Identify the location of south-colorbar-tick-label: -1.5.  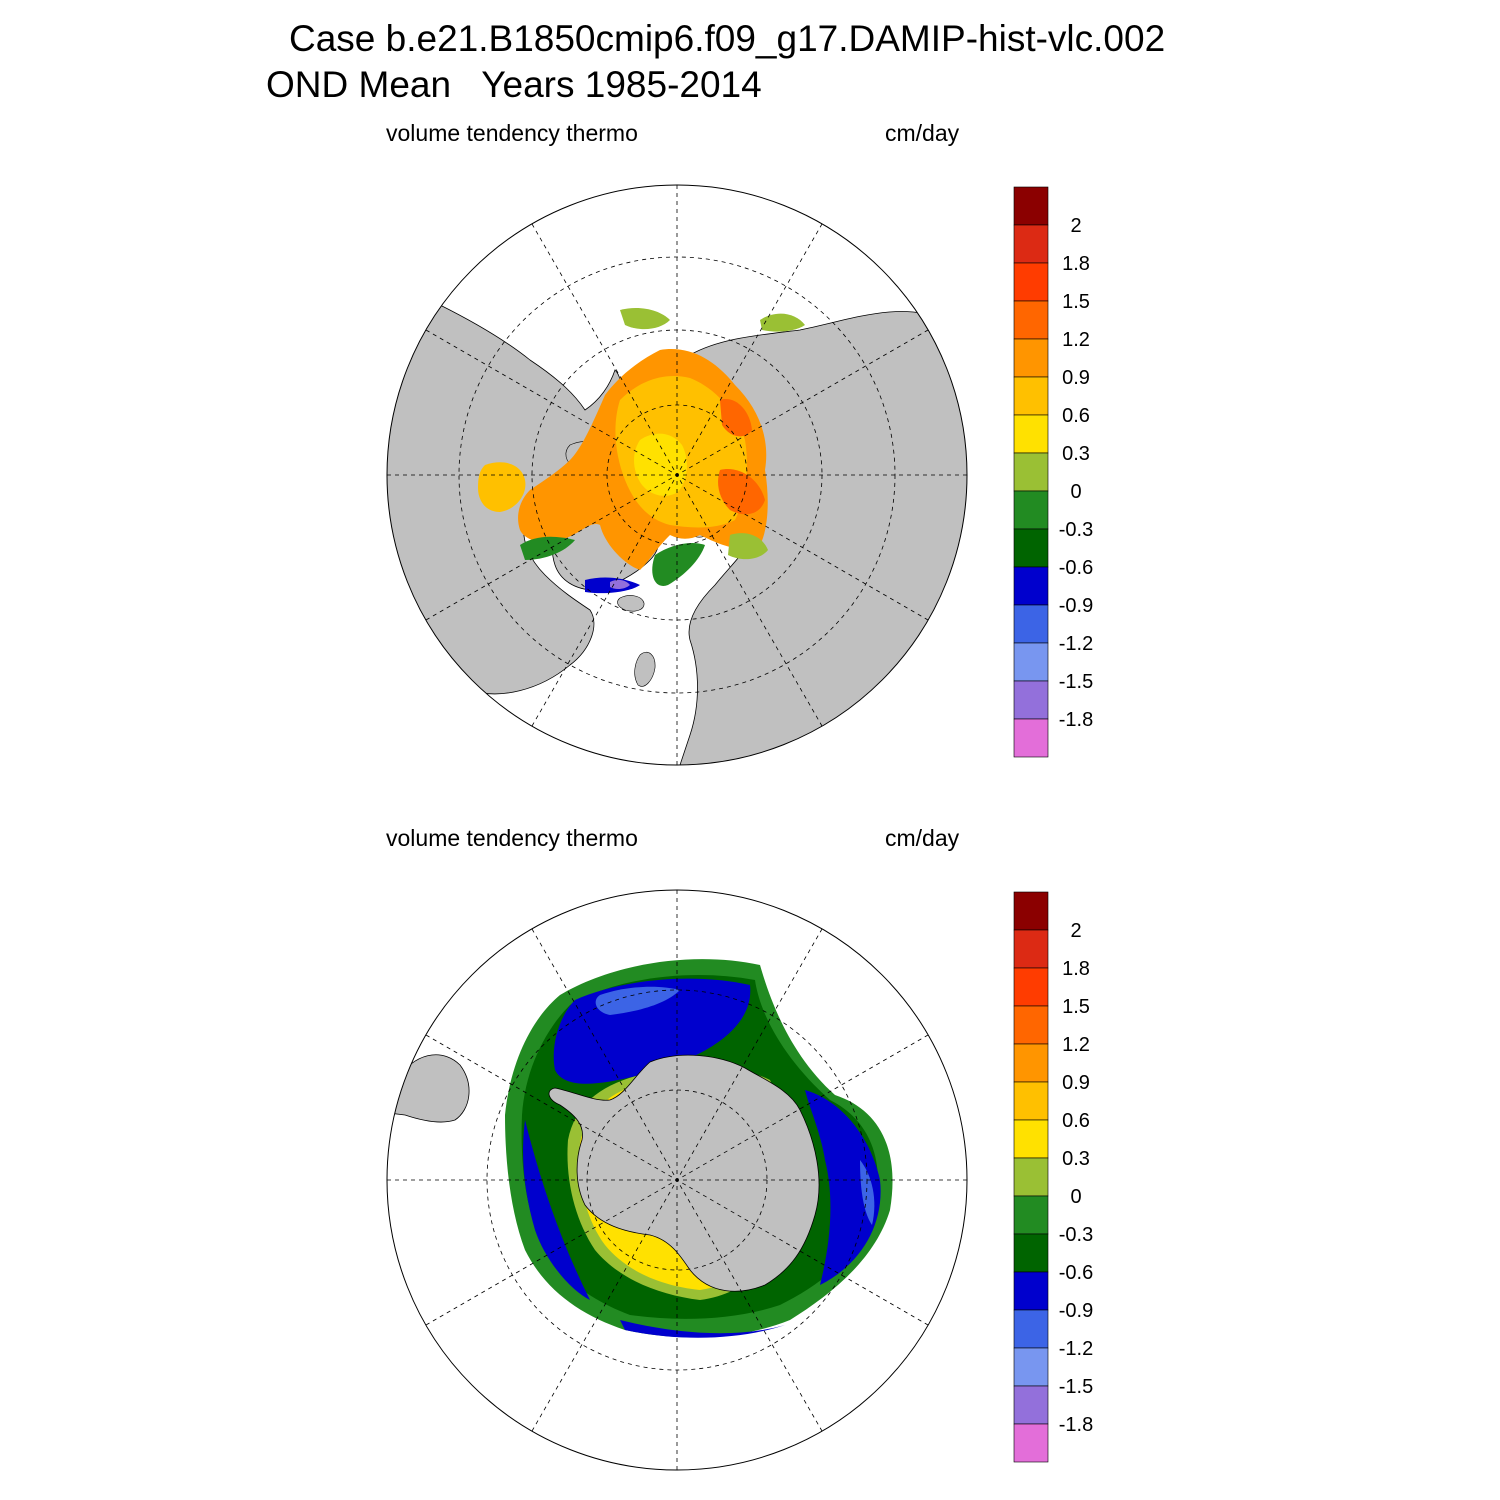
(1076, 1387).